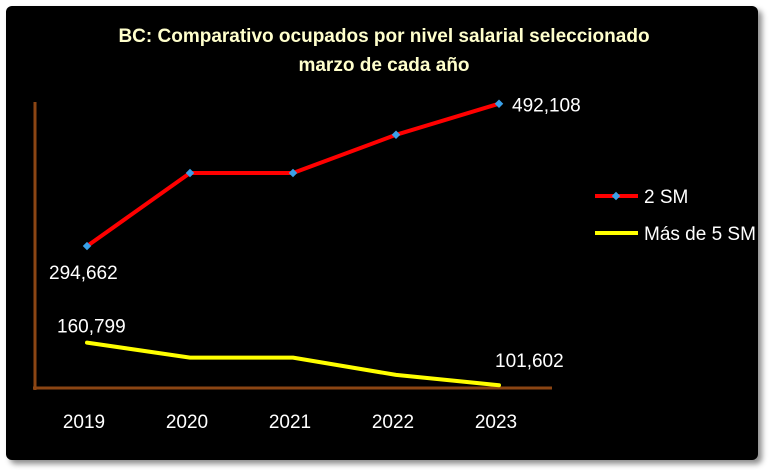 Image resolution: width=770 pixels, height=470 pixels. I want to click on chart-subtitle: marzo de cada año, so click(383, 65).